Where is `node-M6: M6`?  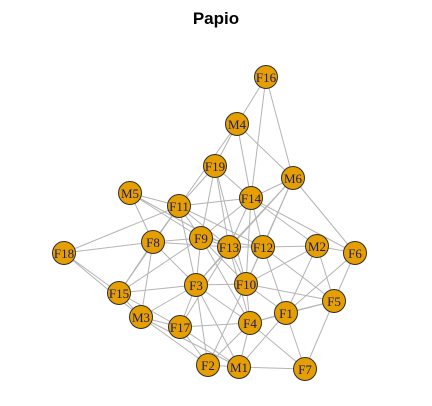
node-M6: M6 is located at coordinates (293, 178).